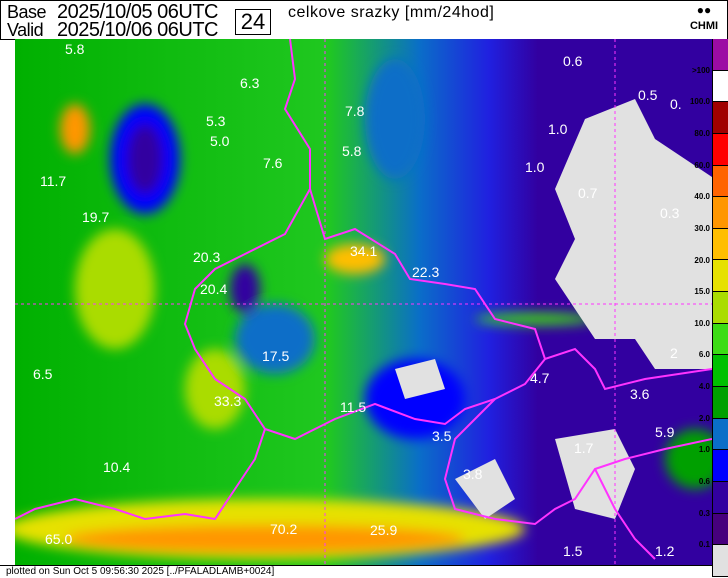 This screenshot has height=578, width=728. I want to click on value-label: 1.7, so click(584, 448).